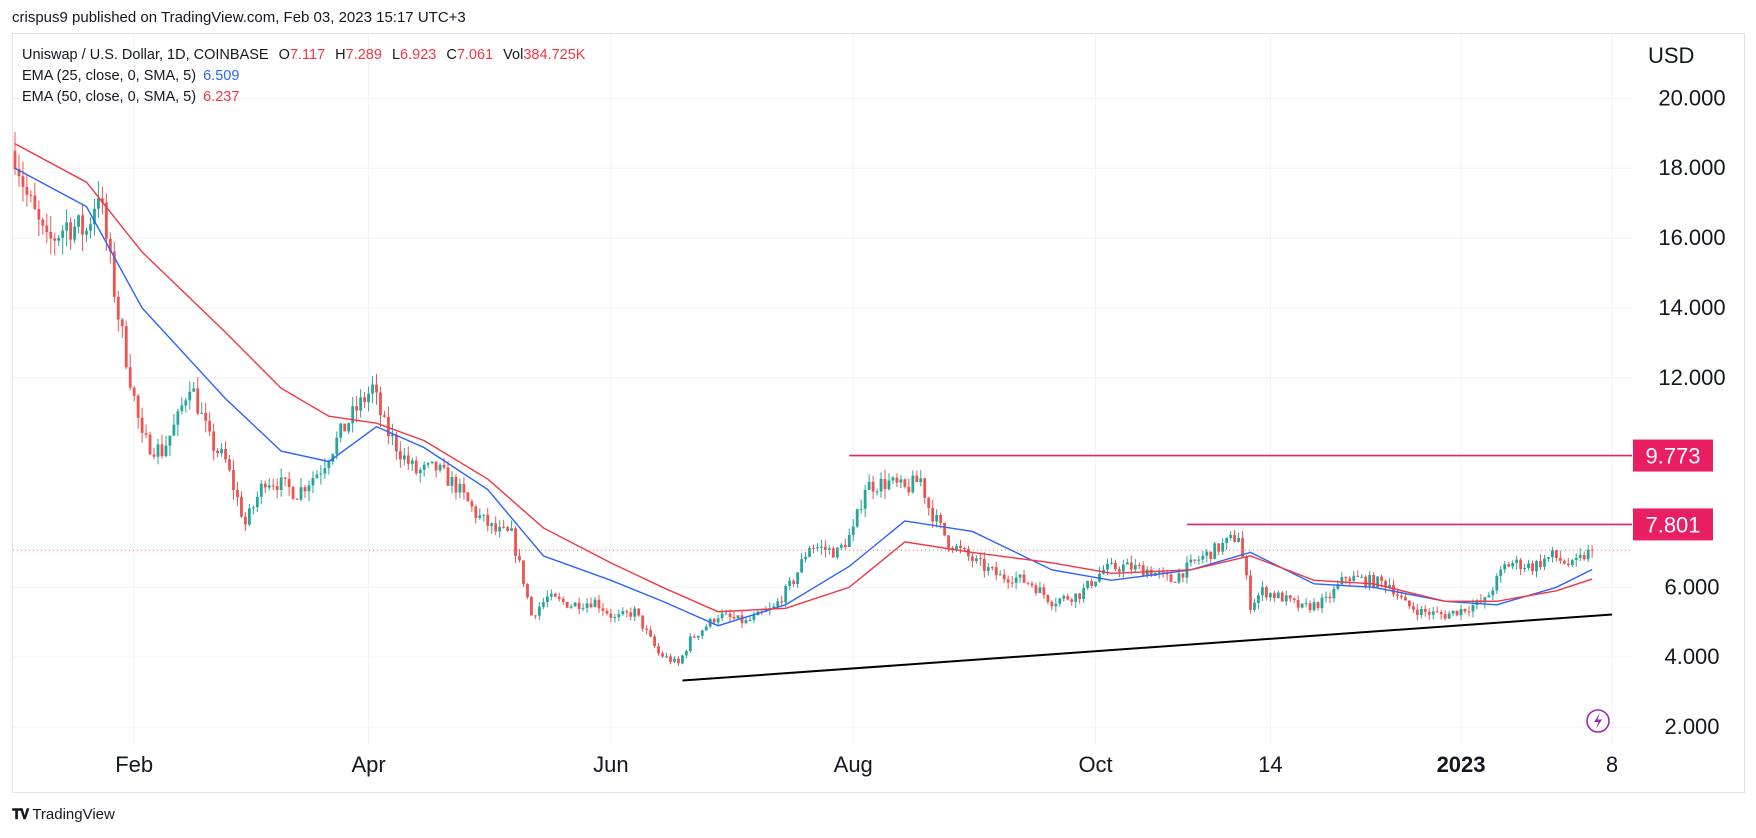  What do you see at coordinates (363, 55) in the screenshot?
I see `legend-high: 7.289` at bounding box center [363, 55].